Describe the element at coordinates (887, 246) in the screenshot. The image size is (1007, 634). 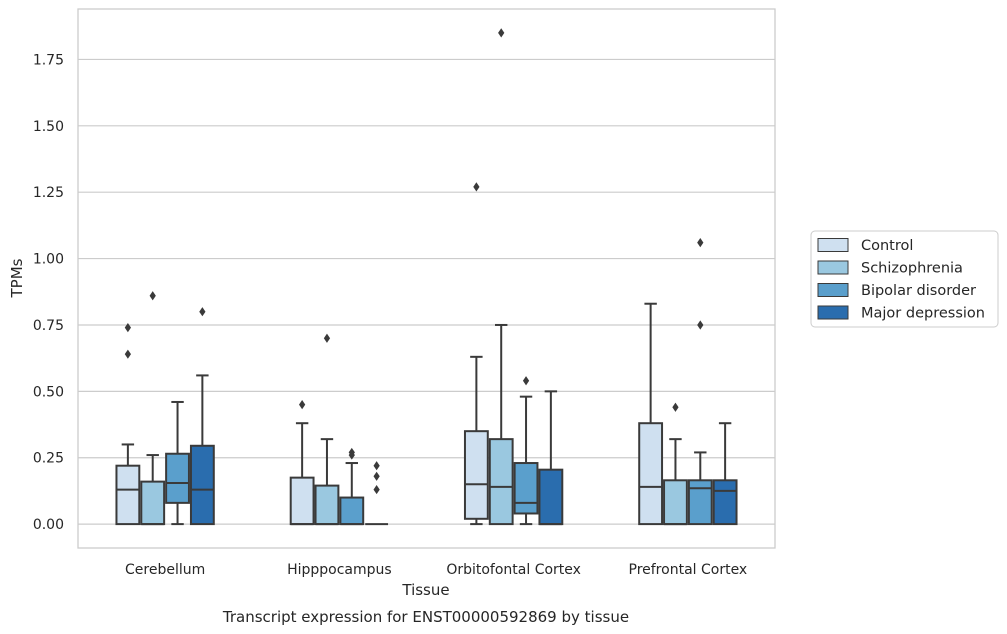
I see `legend-label: Control` at that location.